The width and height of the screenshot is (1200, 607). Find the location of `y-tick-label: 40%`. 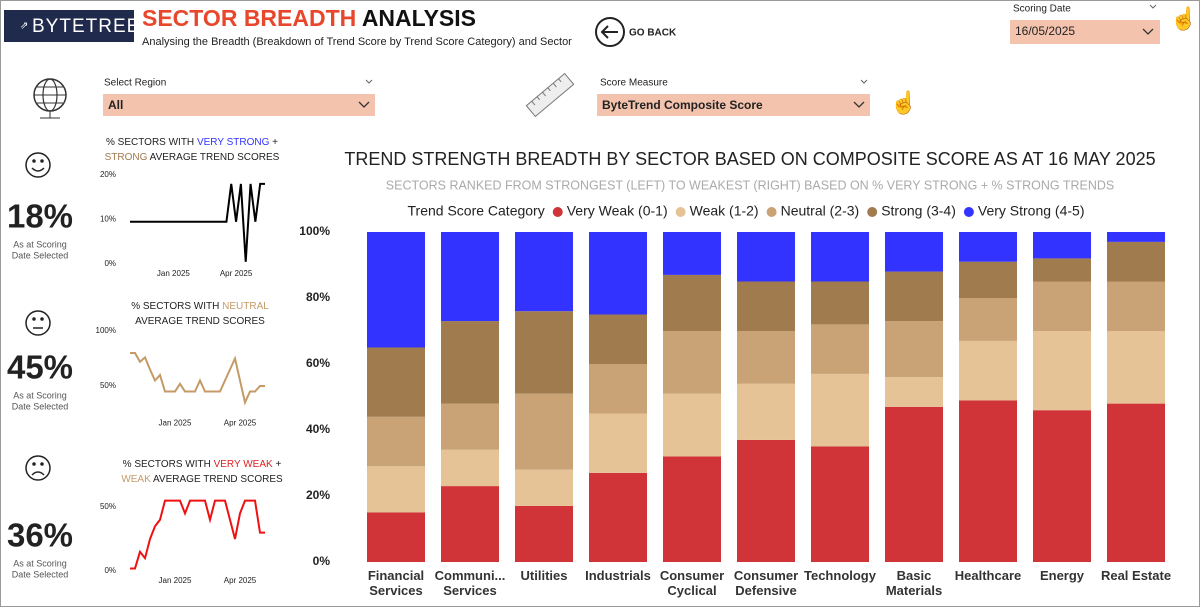

y-tick-label: 40% is located at coordinates (318, 429).